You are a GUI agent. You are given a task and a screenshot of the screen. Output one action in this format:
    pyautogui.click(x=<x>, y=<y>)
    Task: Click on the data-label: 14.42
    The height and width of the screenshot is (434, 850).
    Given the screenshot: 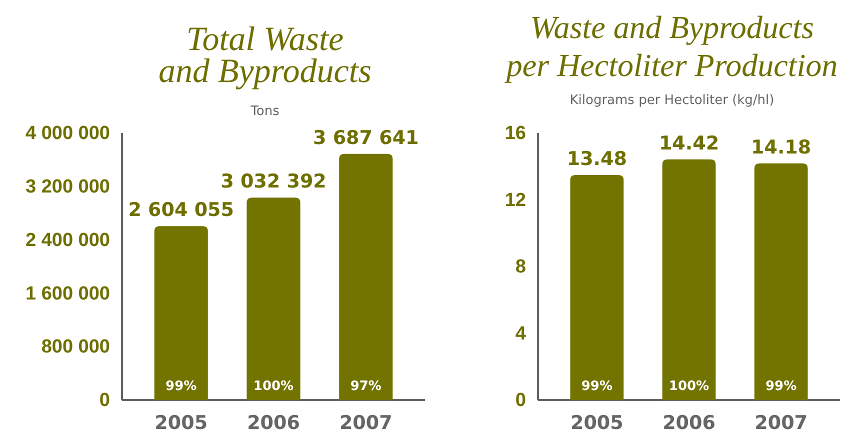 What is the action you would take?
    pyautogui.click(x=689, y=143)
    